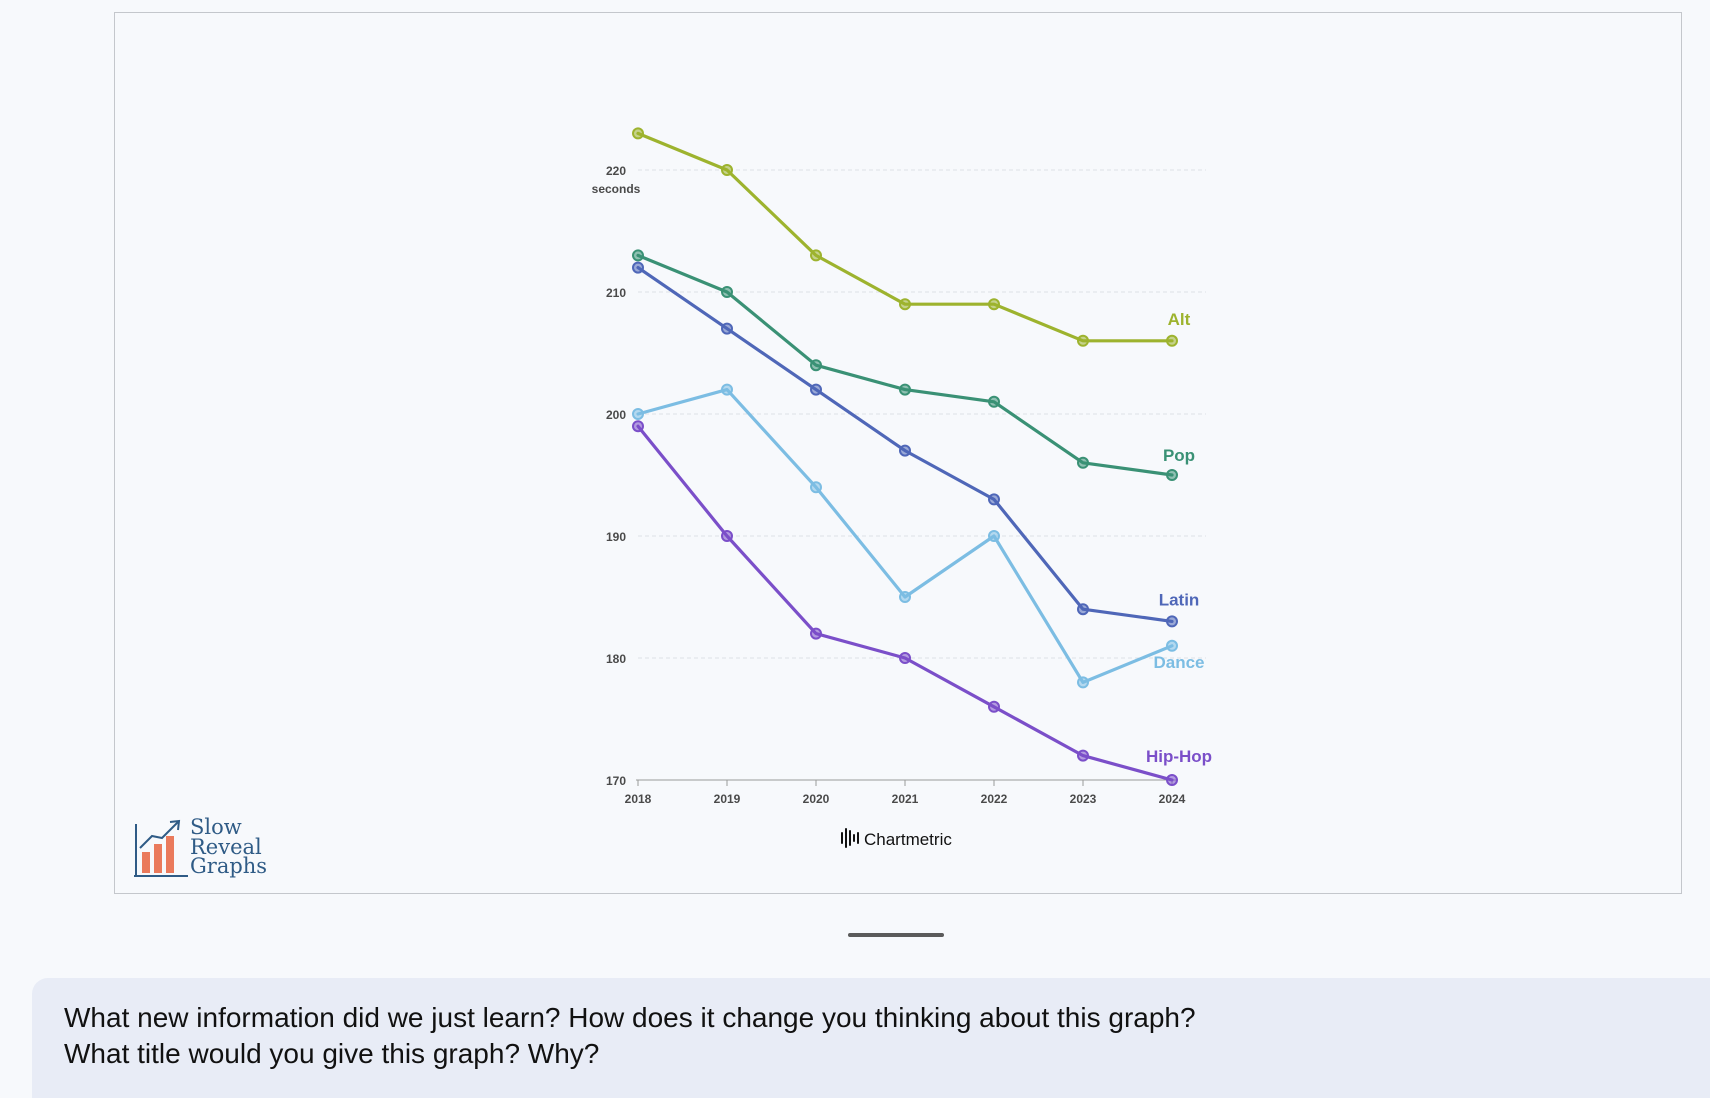  I want to click on logo-wordmark: Slow Reveal Graphs, so click(229, 846).